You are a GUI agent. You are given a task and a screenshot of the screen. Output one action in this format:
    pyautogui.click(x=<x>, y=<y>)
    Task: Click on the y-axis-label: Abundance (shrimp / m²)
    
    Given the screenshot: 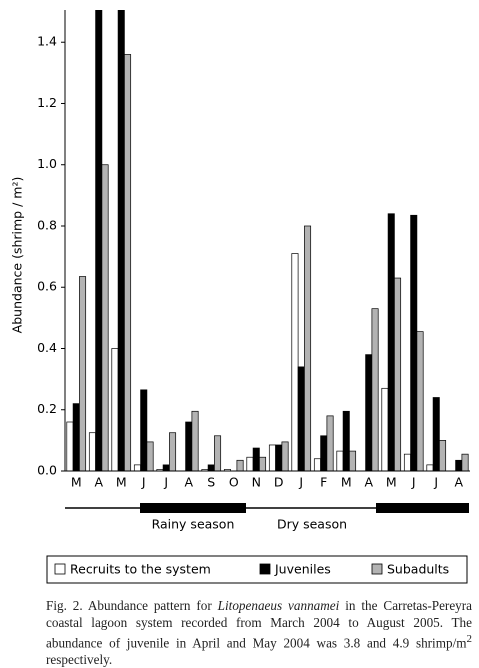 What is the action you would take?
    pyautogui.click(x=17, y=255)
    